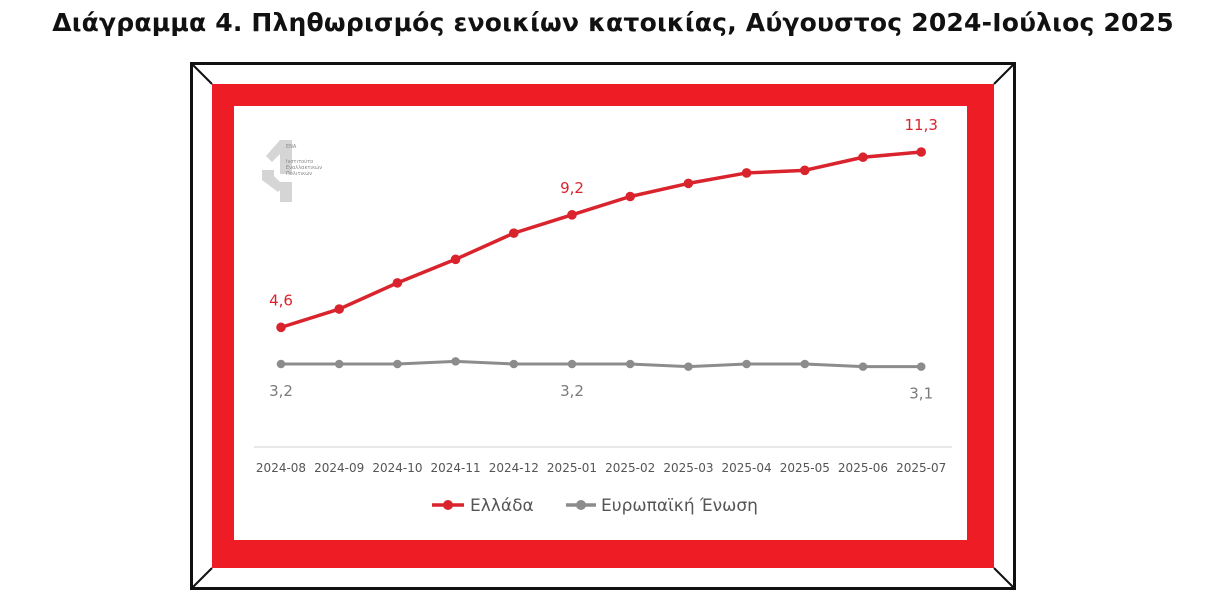  What do you see at coordinates (572, 468) in the screenshot?
I see `x-tick-label: 2025-01` at bounding box center [572, 468].